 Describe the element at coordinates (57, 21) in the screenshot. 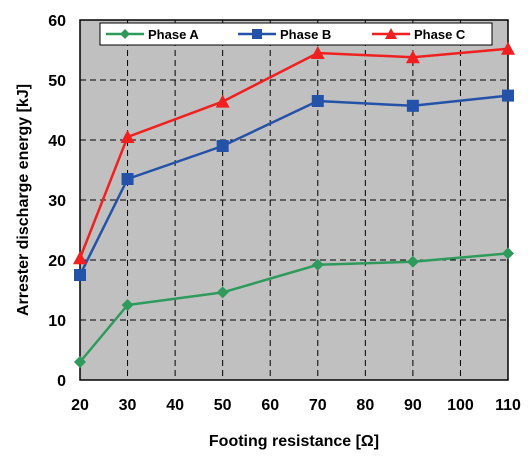

I see `y-tick-label: 60` at that location.